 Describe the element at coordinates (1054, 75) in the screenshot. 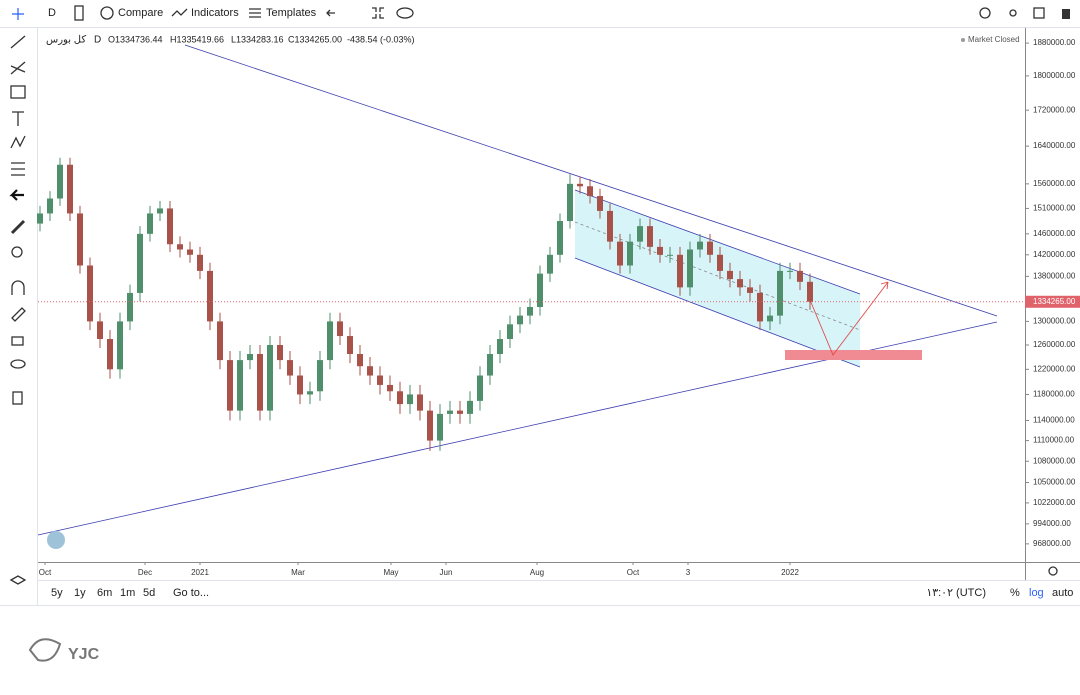

I see `y-tick-label: 1800000.00` at that location.